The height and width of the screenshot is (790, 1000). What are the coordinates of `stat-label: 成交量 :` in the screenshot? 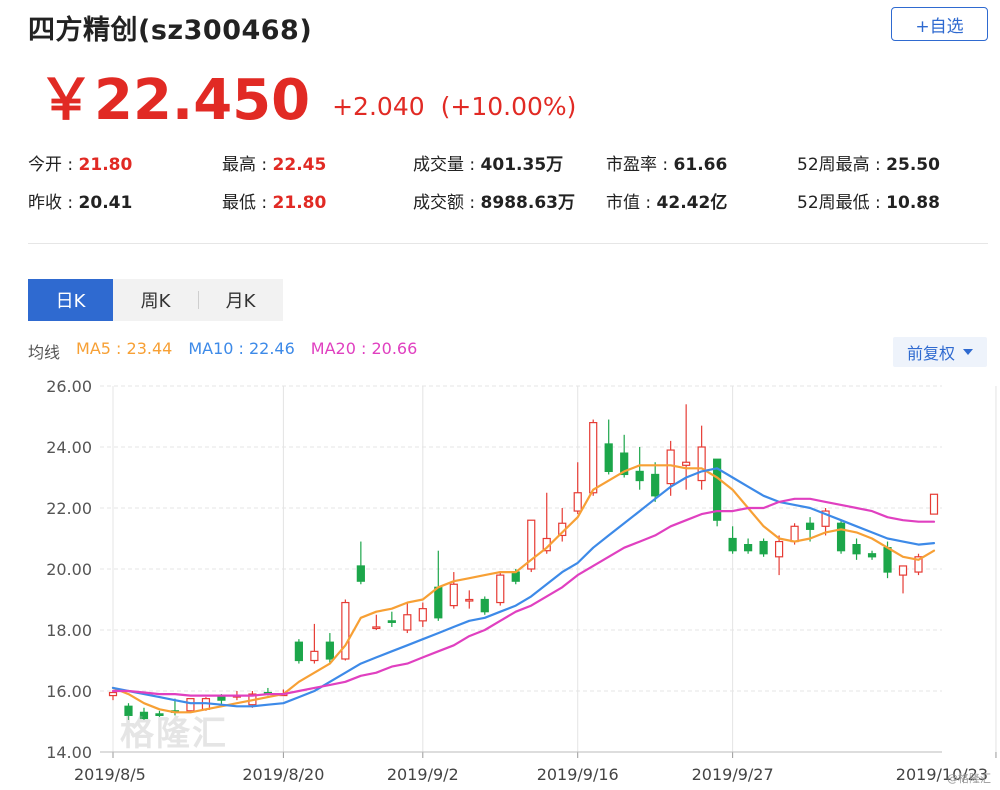 It's located at (447, 165).